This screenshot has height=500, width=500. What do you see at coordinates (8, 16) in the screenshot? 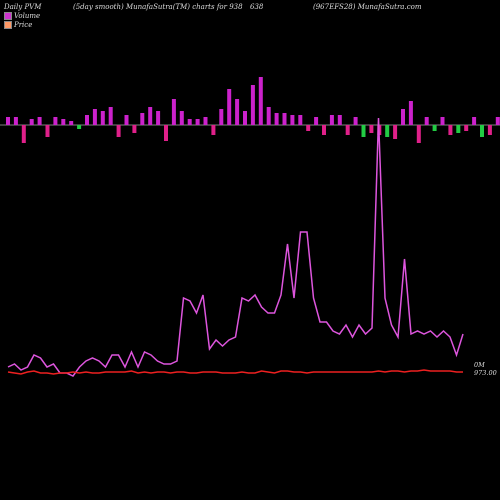
I see `volume-swatch-icon` at bounding box center [8, 16].